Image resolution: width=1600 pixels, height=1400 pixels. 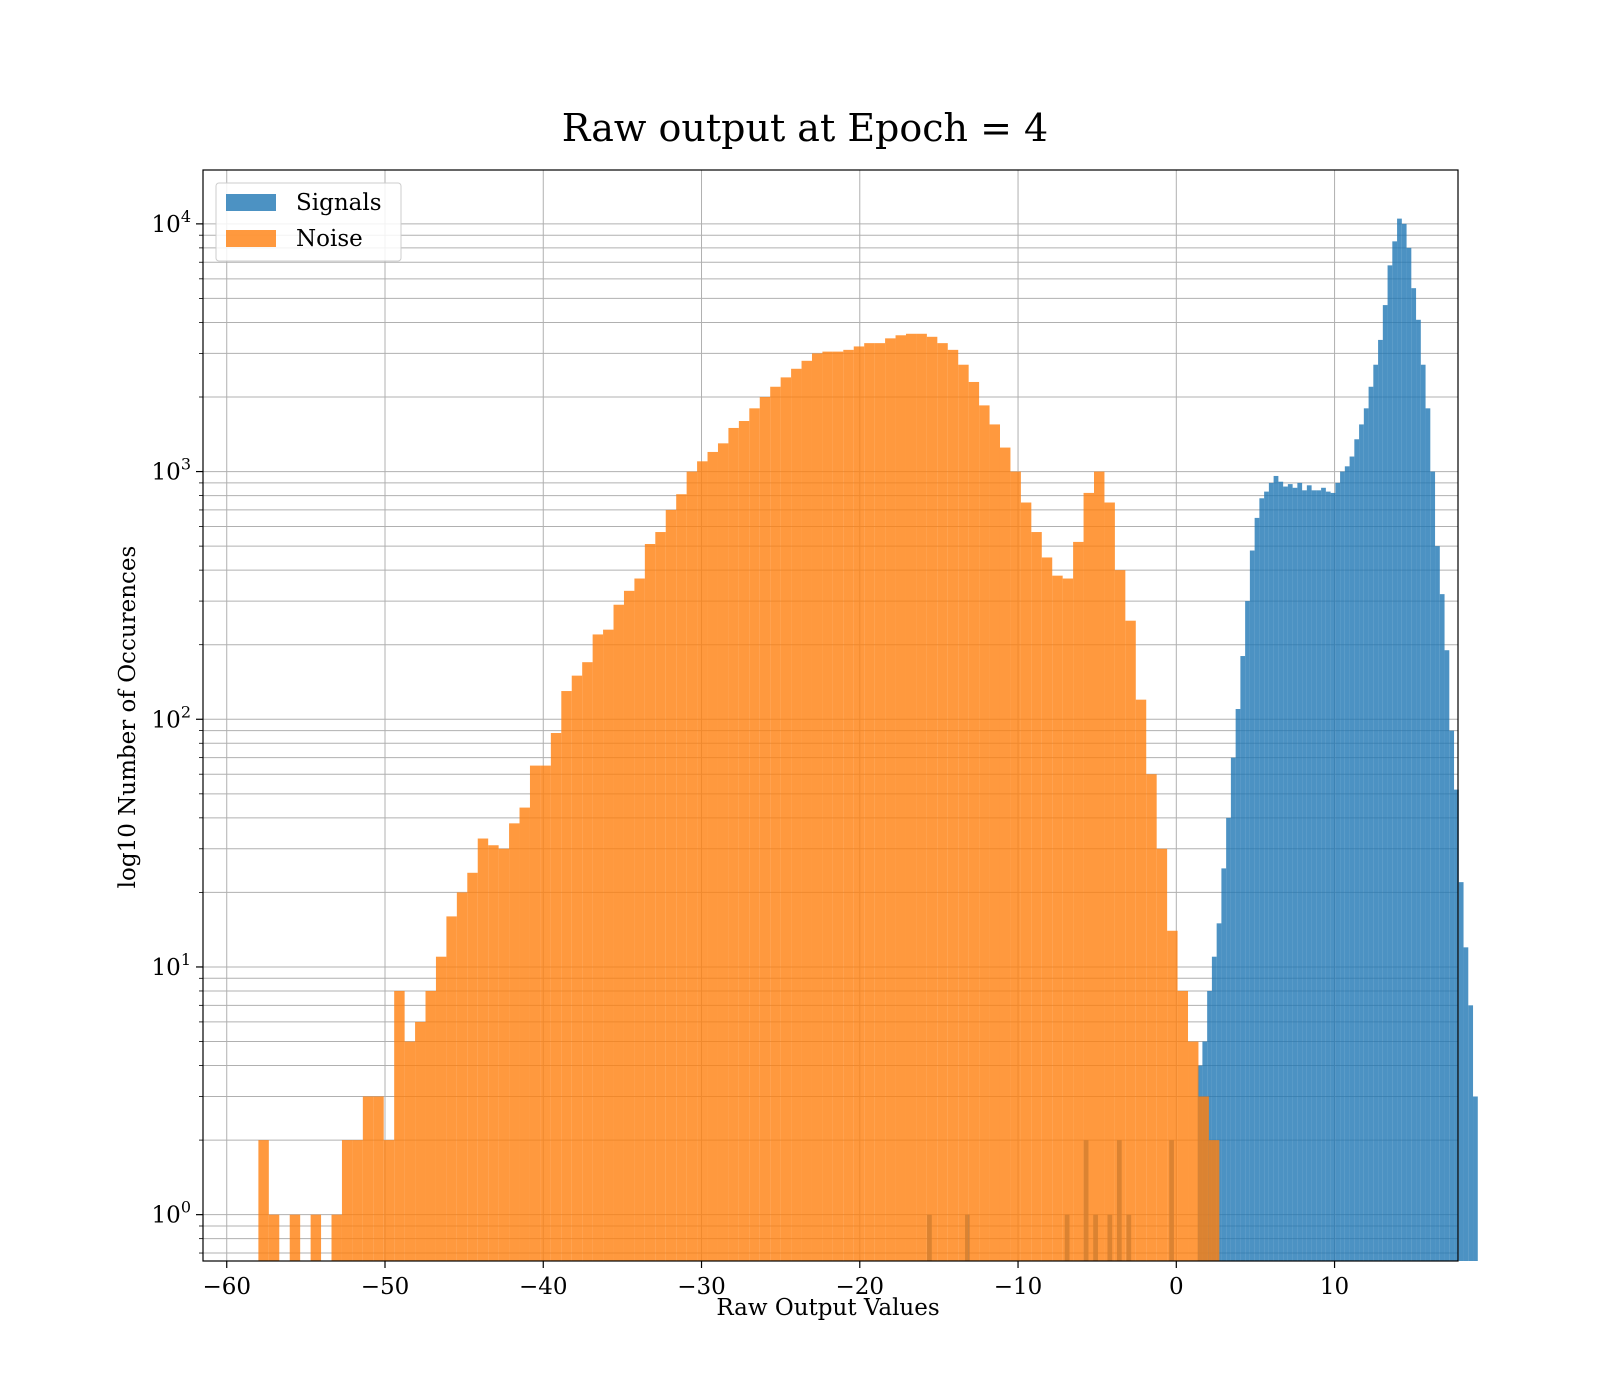 I want to click on x-tick-label: 10, so click(x=1334, y=1287).